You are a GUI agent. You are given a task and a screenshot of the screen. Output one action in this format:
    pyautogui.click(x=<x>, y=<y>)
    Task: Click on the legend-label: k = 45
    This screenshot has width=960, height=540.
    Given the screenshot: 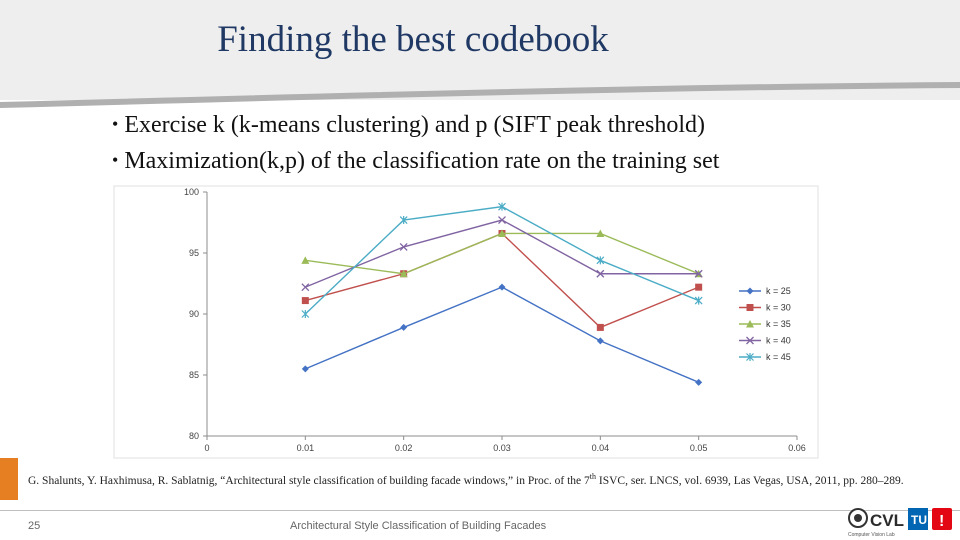 What is the action you would take?
    pyautogui.click(x=778, y=357)
    